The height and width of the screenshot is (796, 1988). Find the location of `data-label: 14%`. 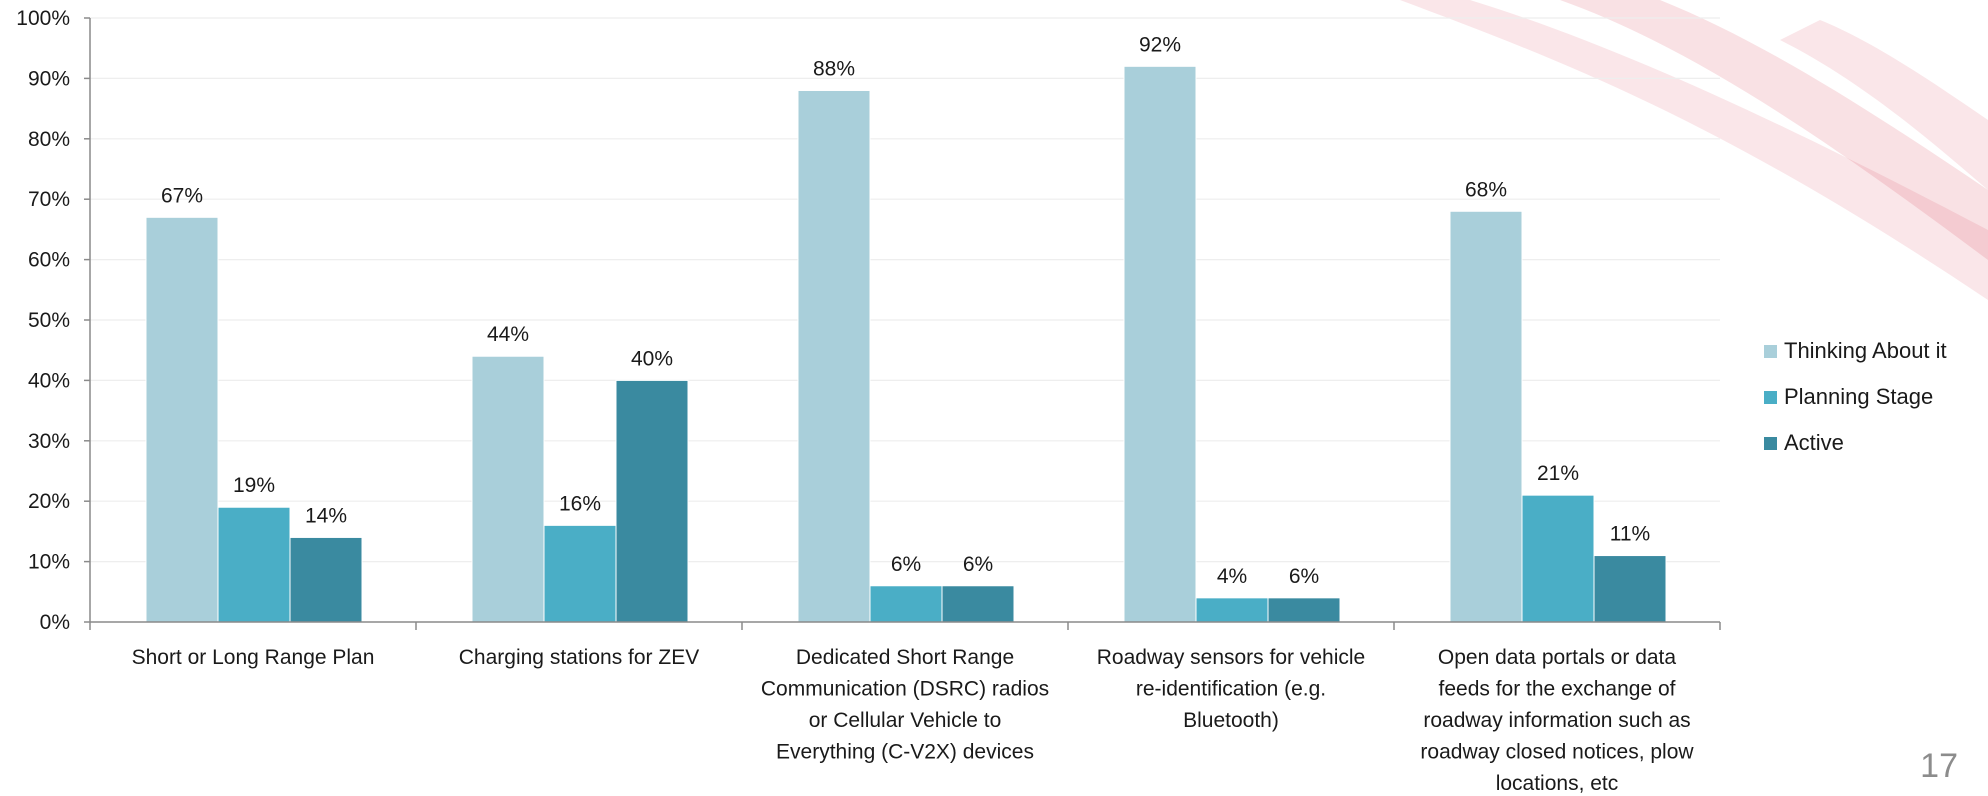

data-label: 14% is located at coordinates (326, 515).